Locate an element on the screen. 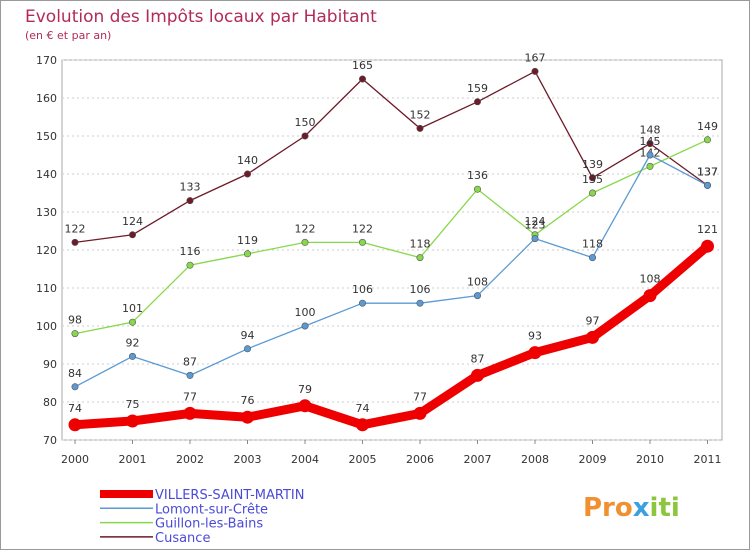 This screenshot has width=750, height=550. legend-label: Lomont-sur-Crête is located at coordinates (211, 509).